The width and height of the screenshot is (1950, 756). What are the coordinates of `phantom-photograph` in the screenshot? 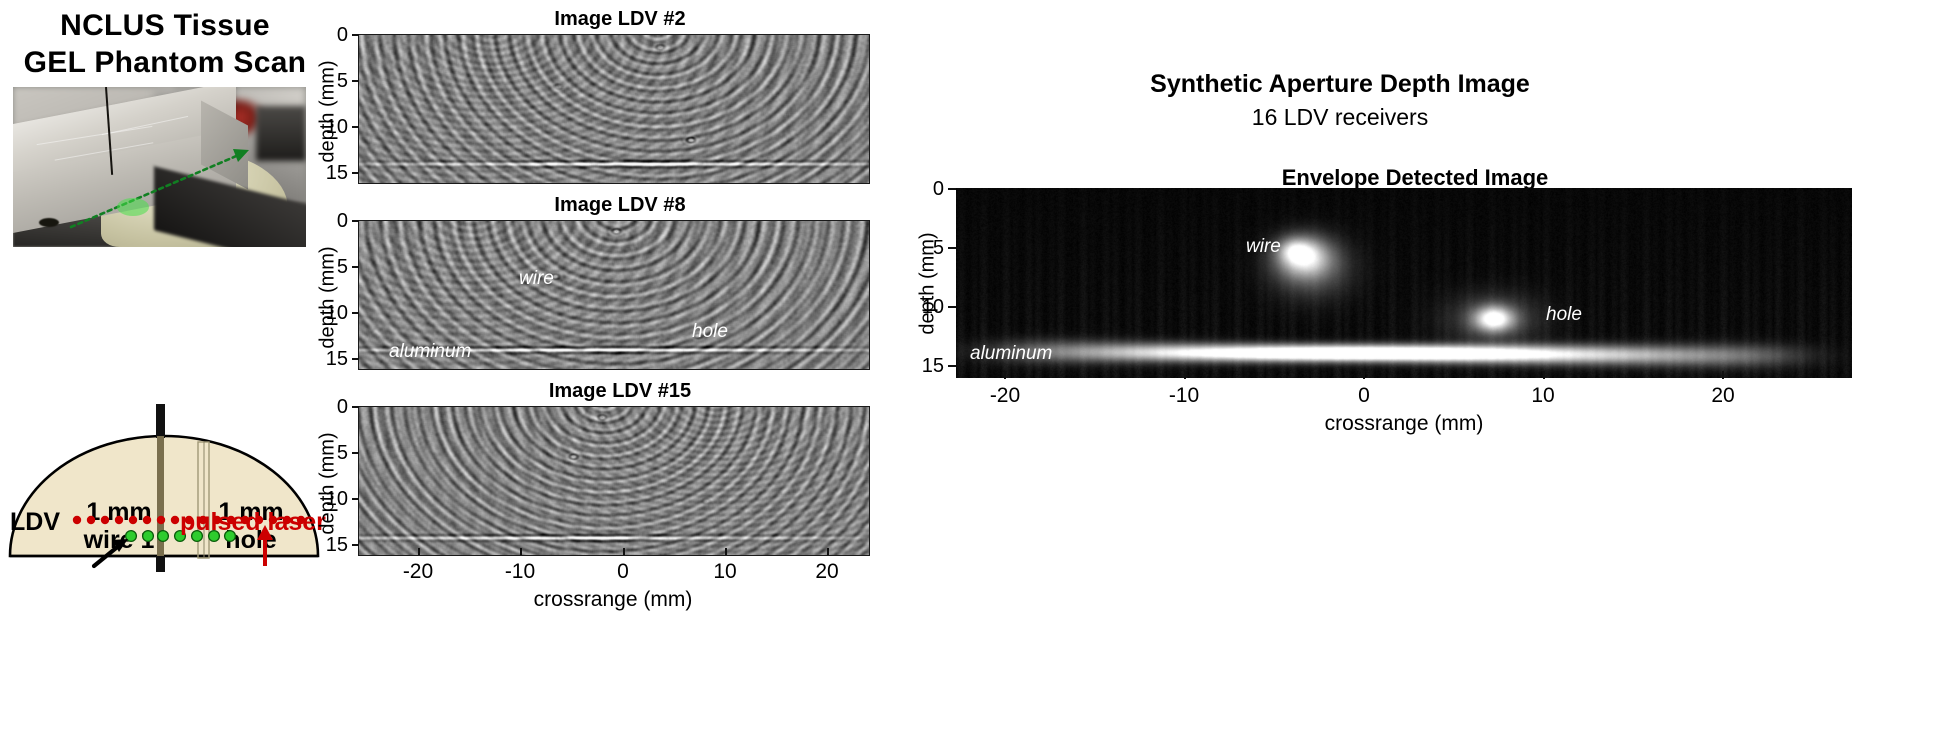 It's located at (159, 167).